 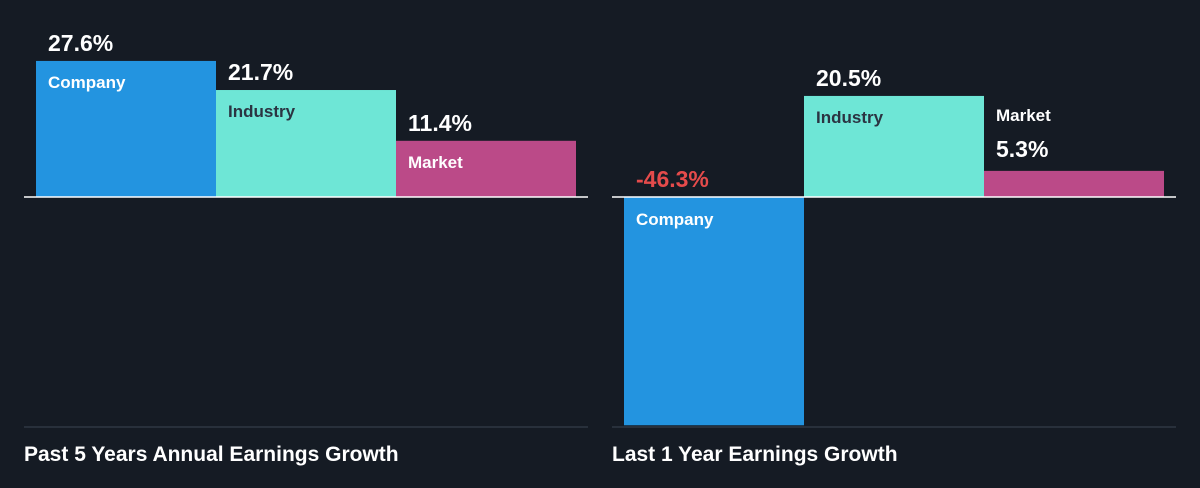 I want to click on past-5-years-company-category-label: Company, so click(x=87, y=82).